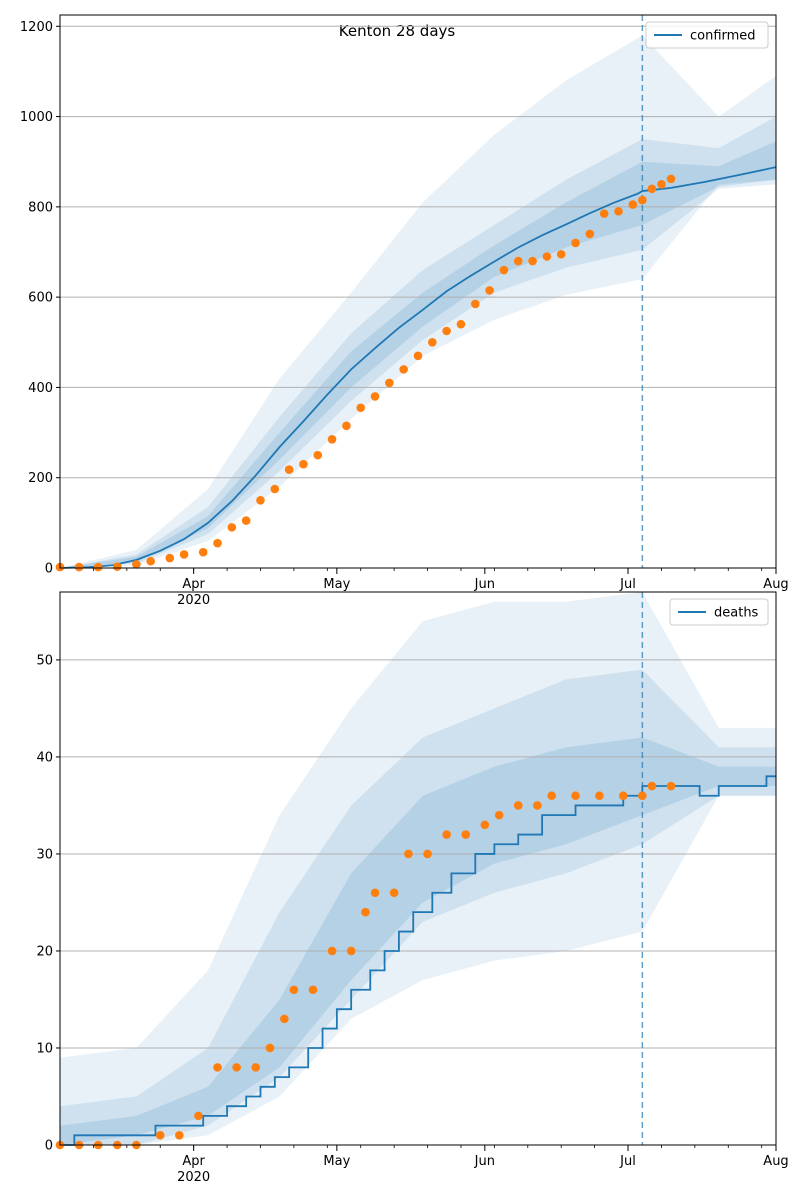 The image size is (800, 1200). Describe the element at coordinates (193, 584) in the screenshot. I see `x-tick-label: Apr` at that location.